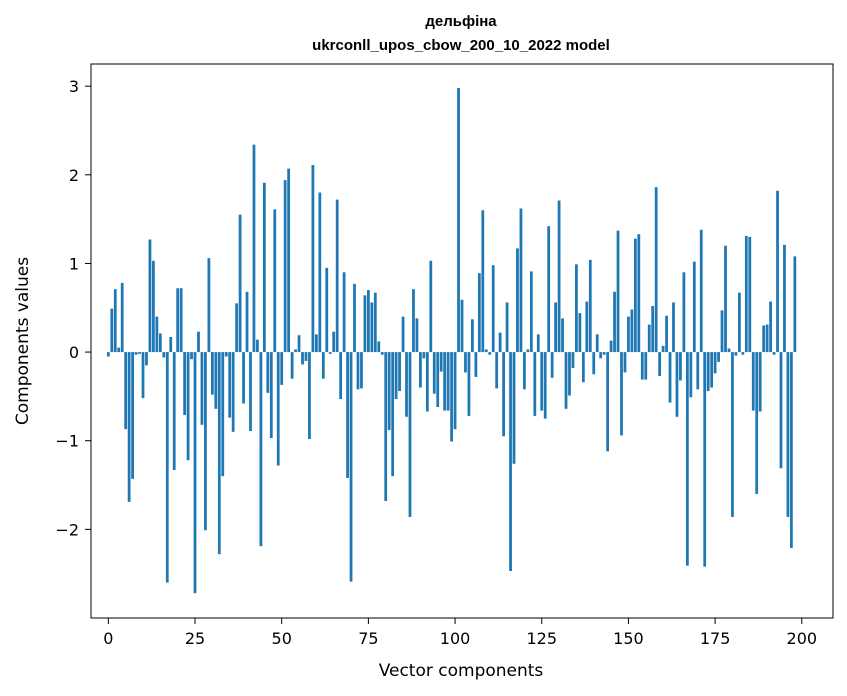 This screenshot has height=696, width=847. What do you see at coordinates (455, 638) in the screenshot?
I see `x-tick-label: 100` at bounding box center [455, 638].